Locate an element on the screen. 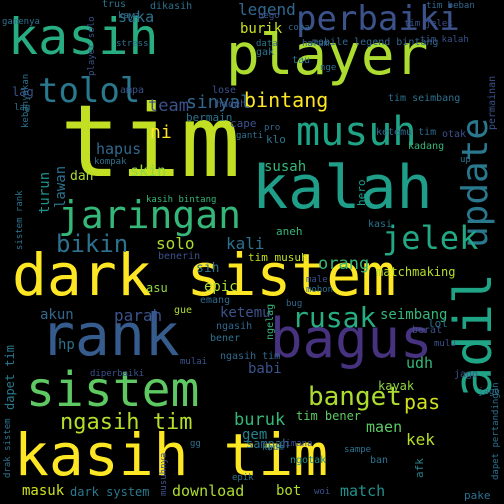  word-sinyal: sinyal is located at coordinates (219, 102).